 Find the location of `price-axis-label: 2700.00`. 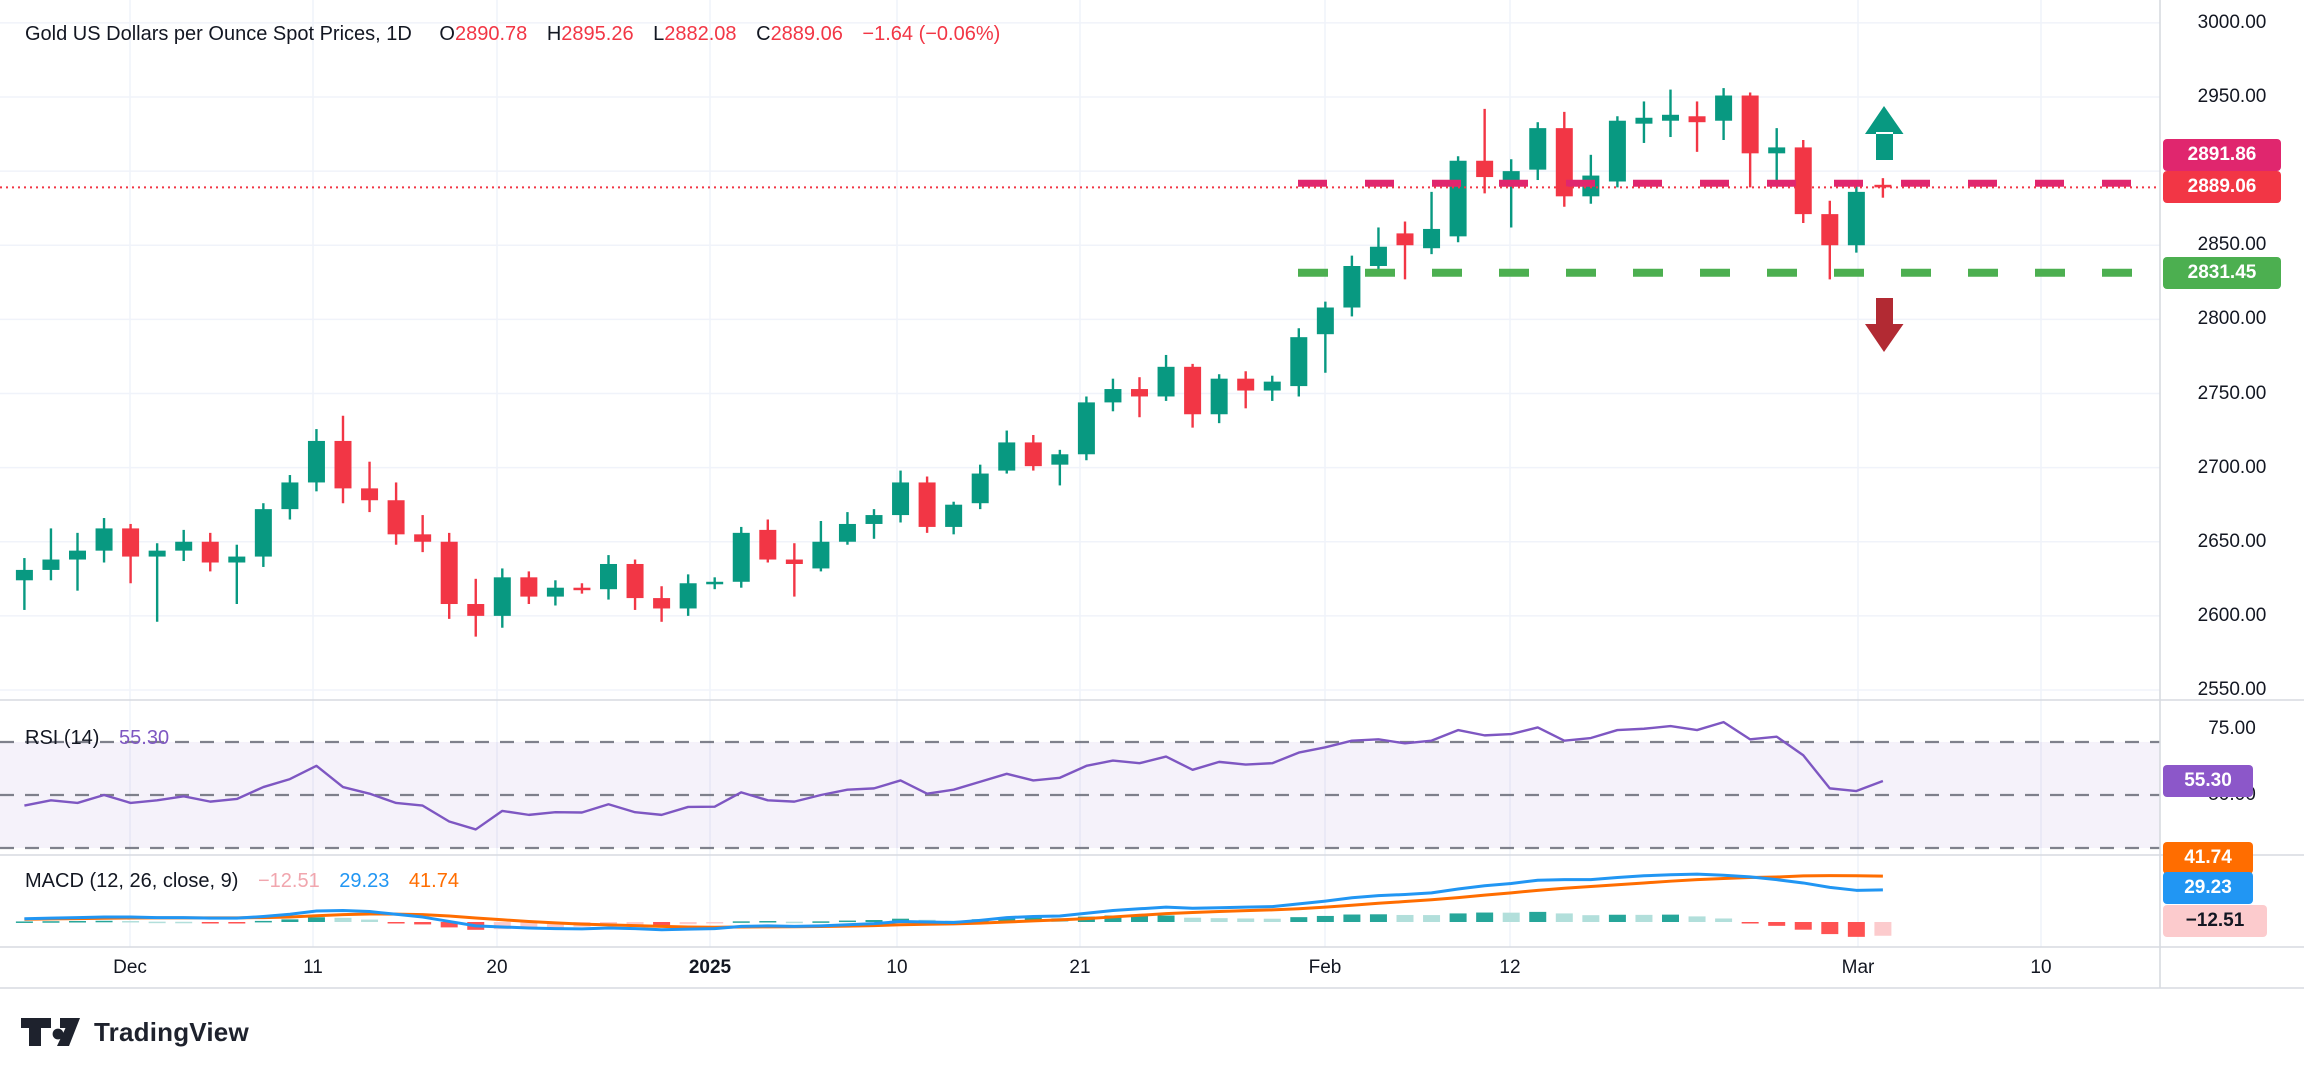

price-axis-label: 2700.00 is located at coordinates (2232, 467).